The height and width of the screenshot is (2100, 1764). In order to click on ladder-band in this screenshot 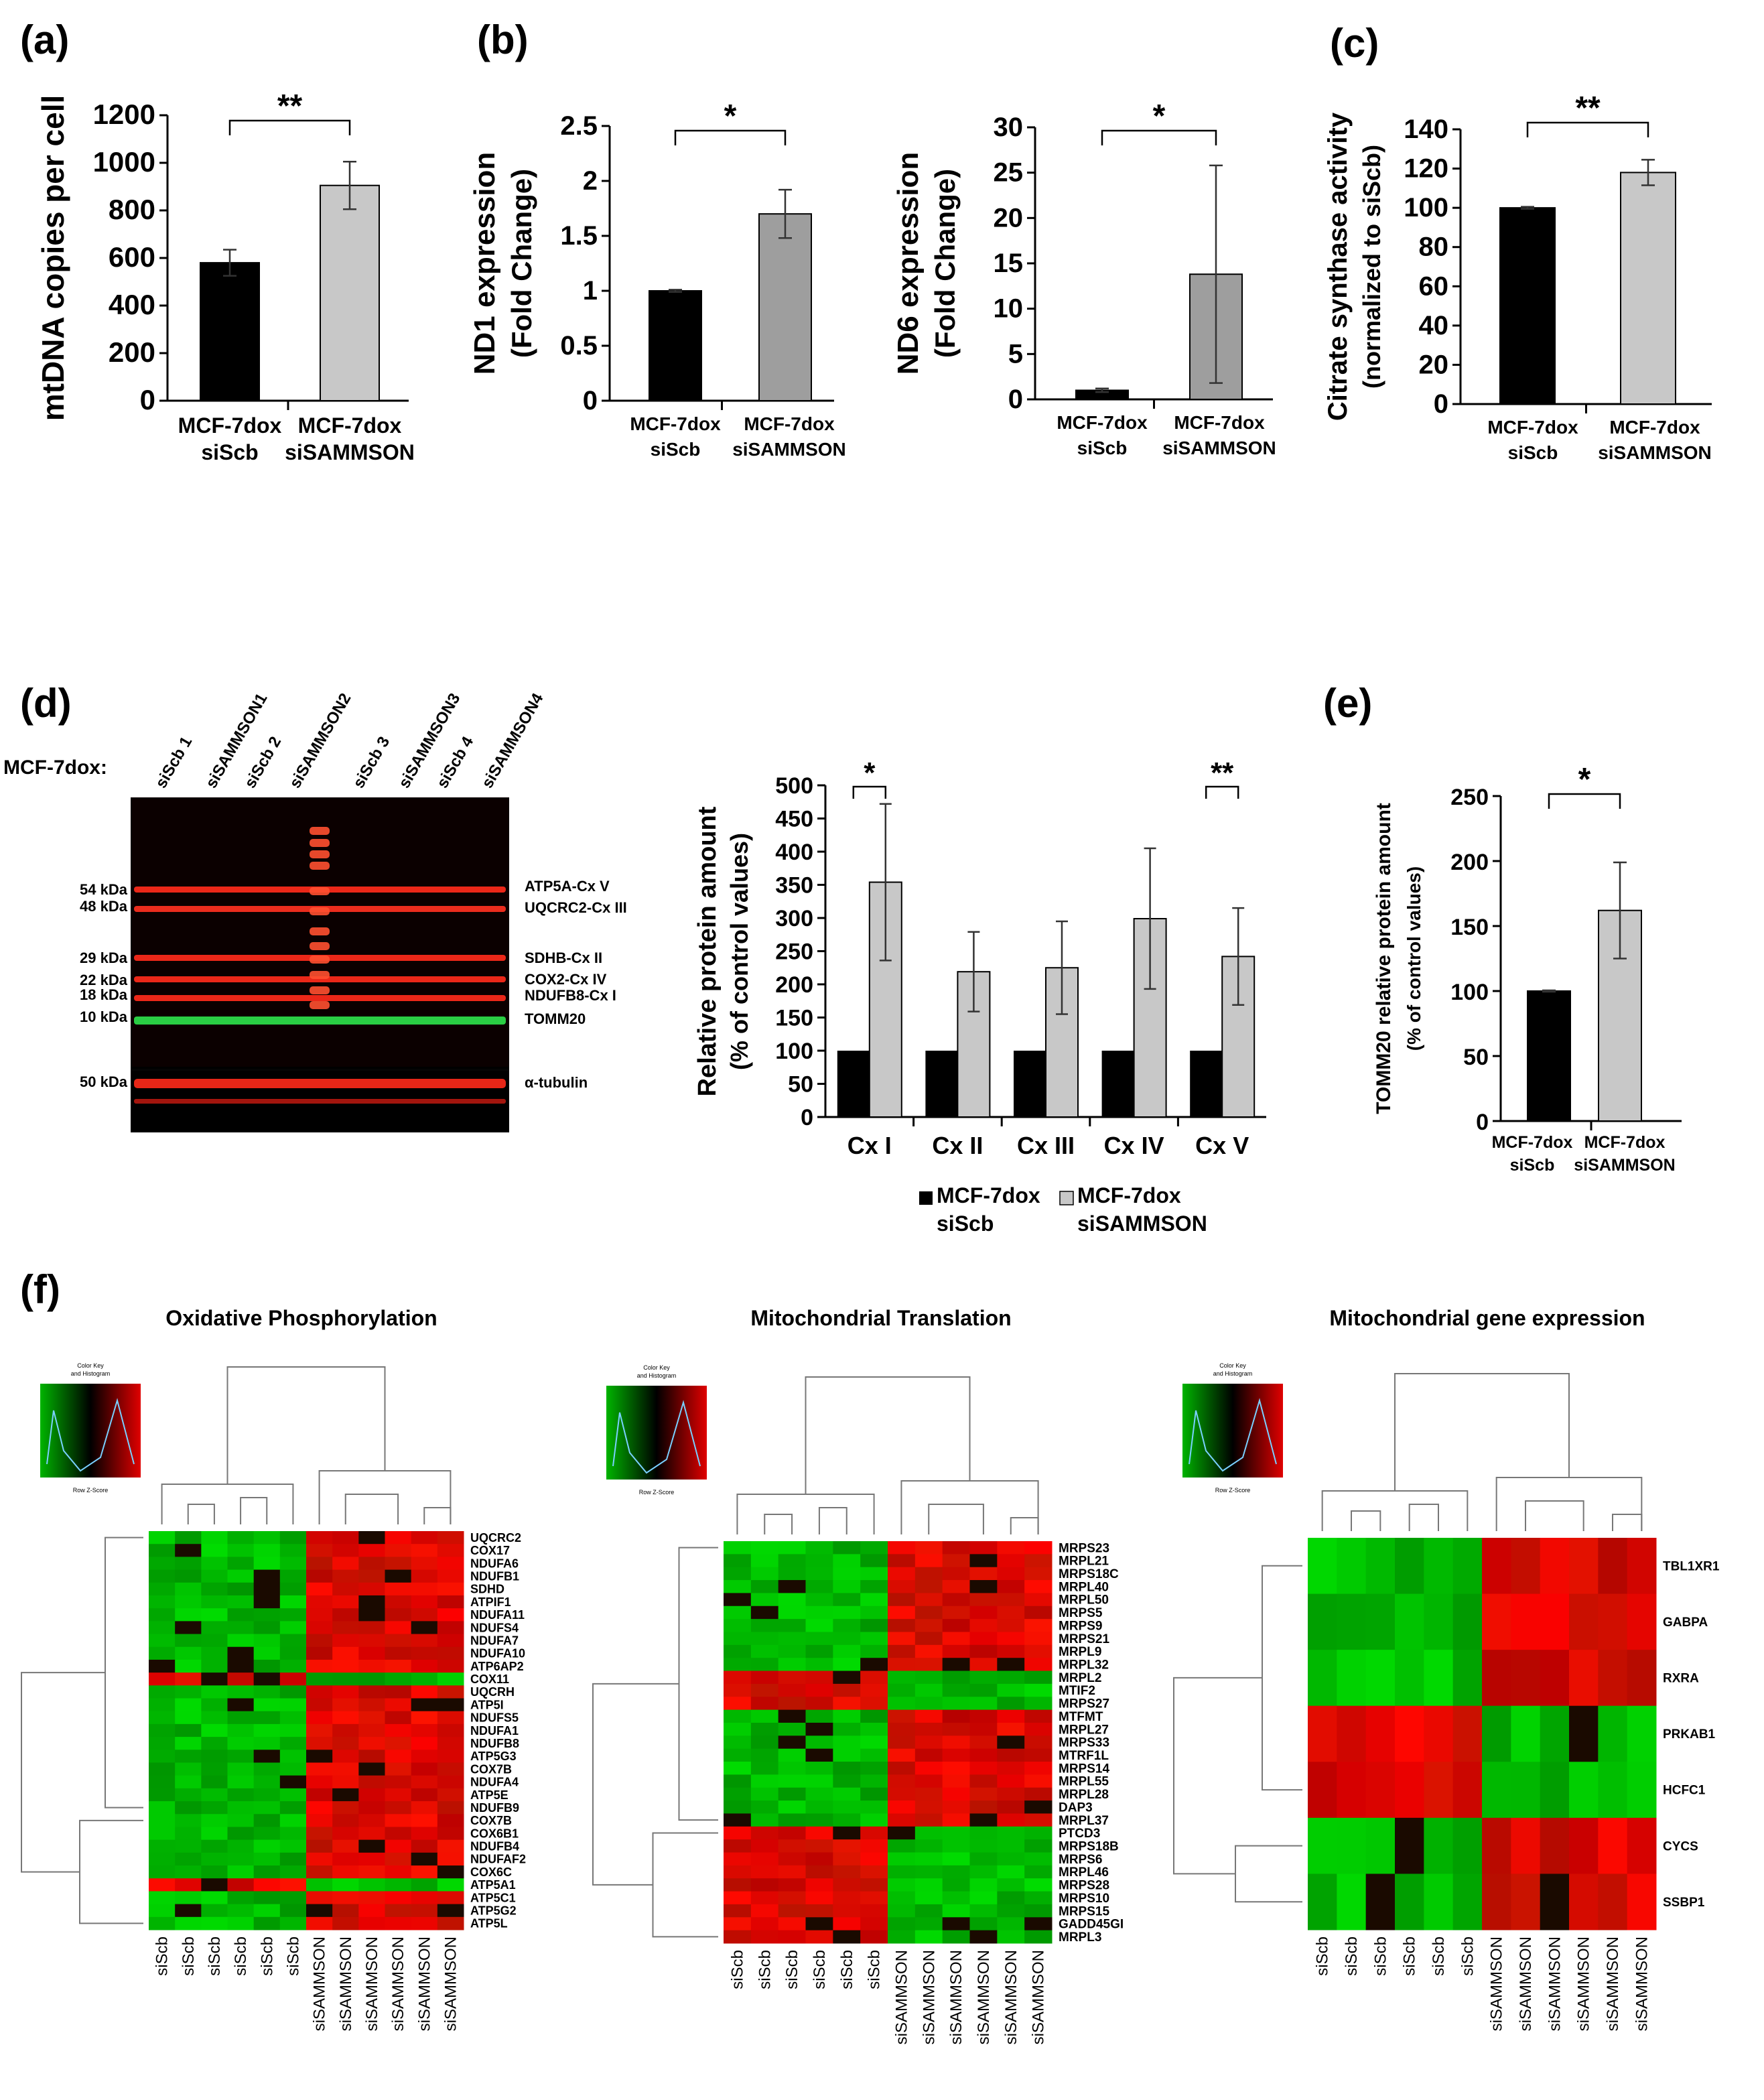, I will do `click(320, 911)`.